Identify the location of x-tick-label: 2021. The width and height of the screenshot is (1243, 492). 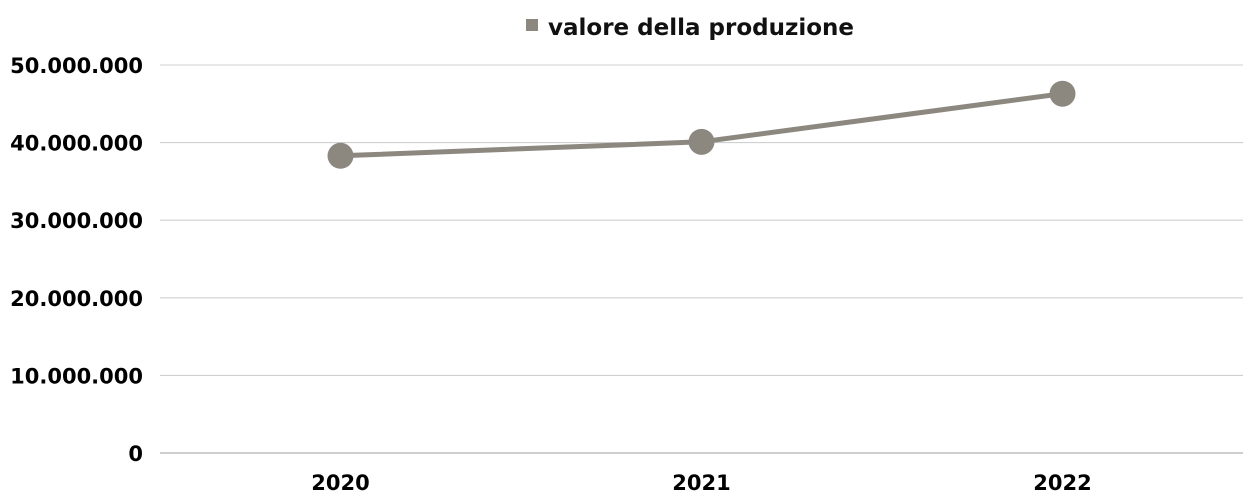
(701, 481).